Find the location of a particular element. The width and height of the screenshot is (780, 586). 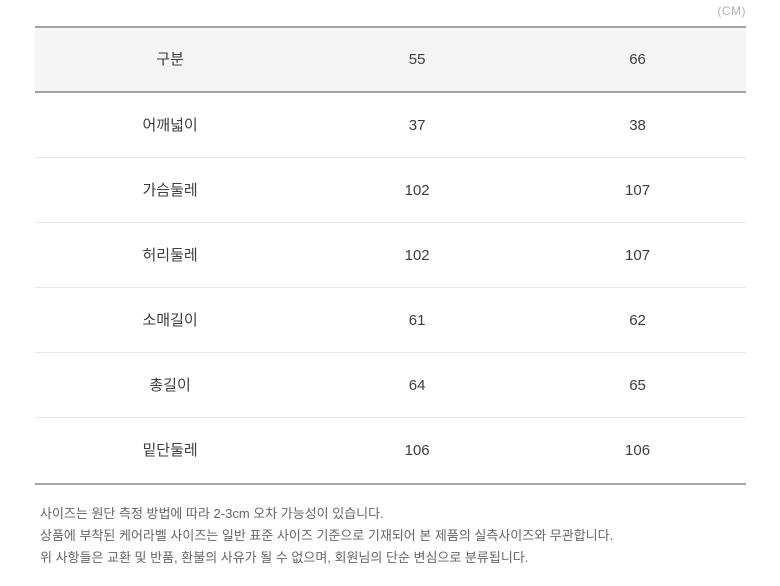

table-row-shoulder-width: 어깨넓이 37 38 is located at coordinates (390, 125).